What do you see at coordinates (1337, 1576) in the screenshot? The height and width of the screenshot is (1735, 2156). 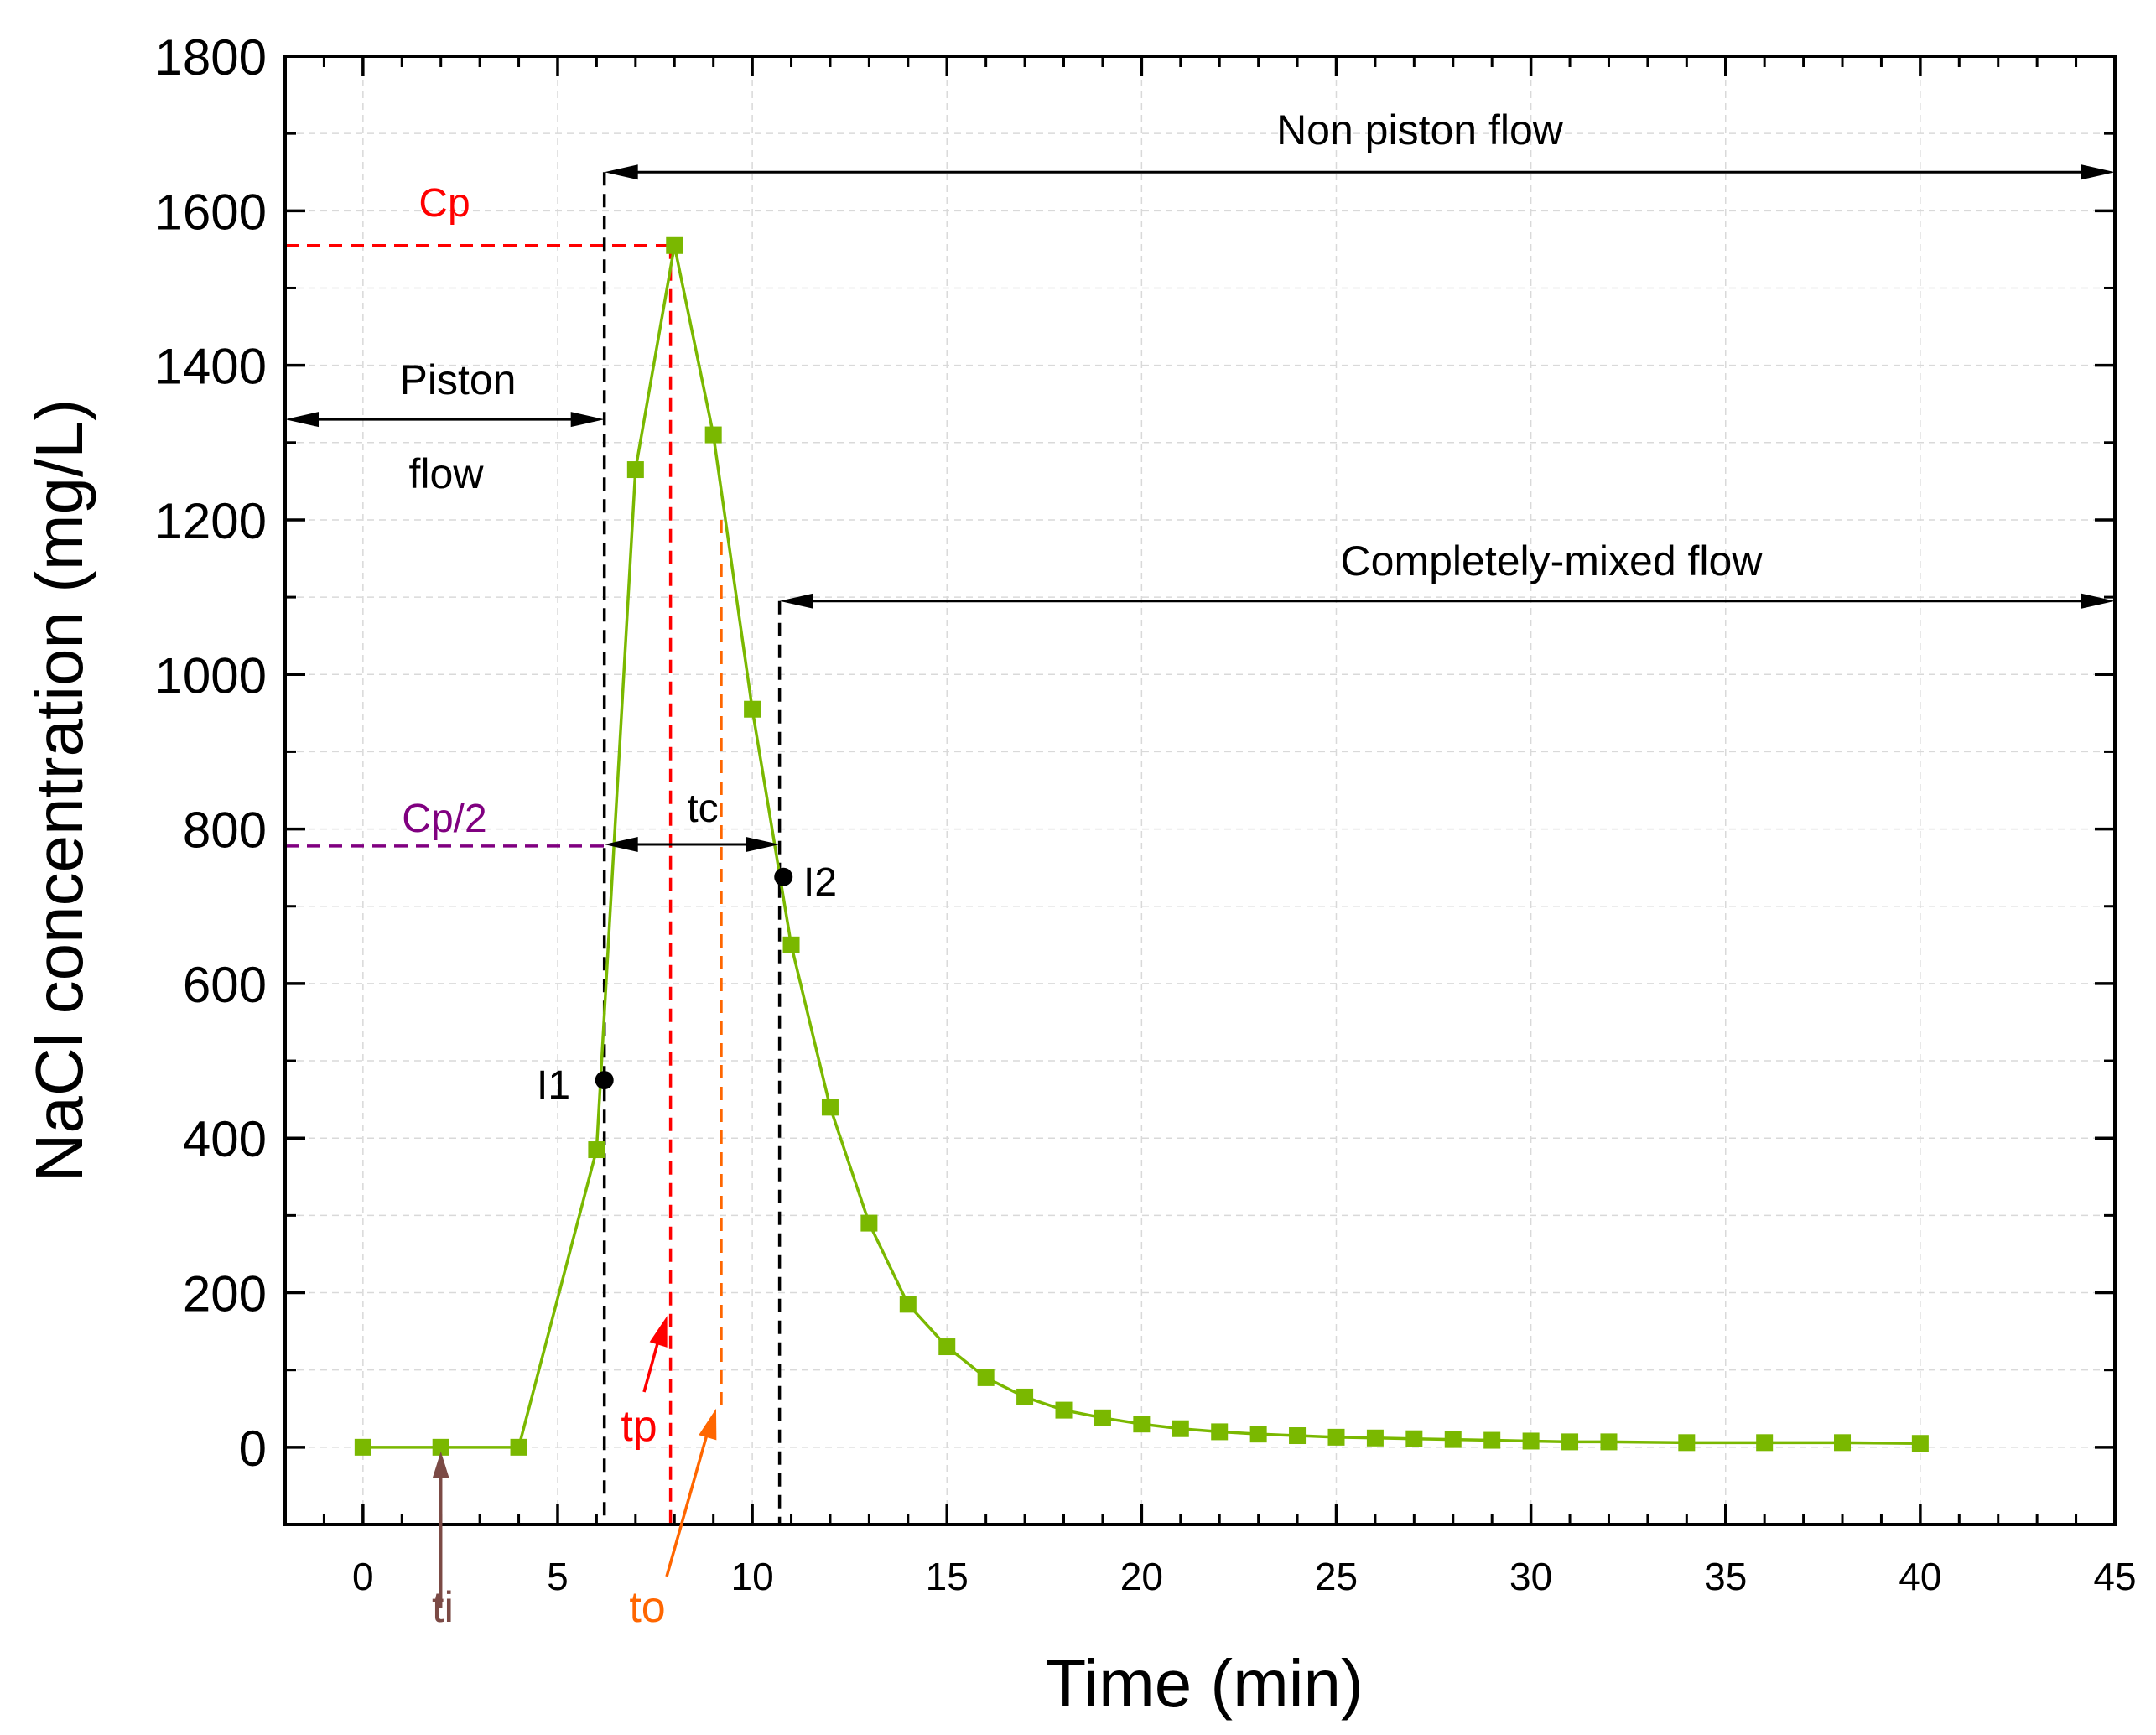 I see `x-tick-label: 25` at bounding box center [1337, 1576].